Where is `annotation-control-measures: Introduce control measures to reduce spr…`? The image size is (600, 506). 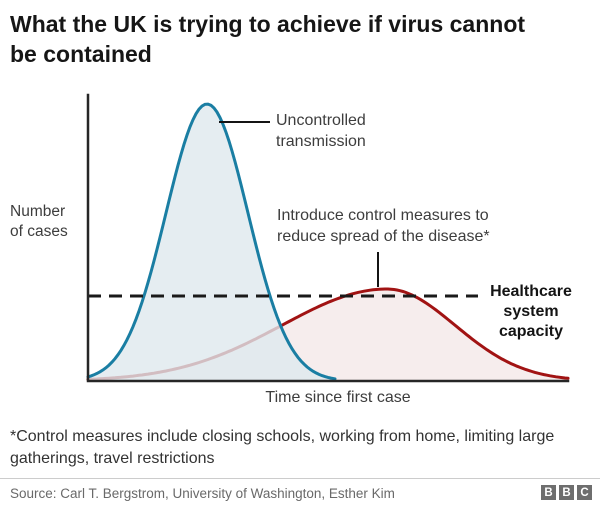 annotation-control-measures: Introduce control measures to reduce spr… is located at coordinates (383, 227).